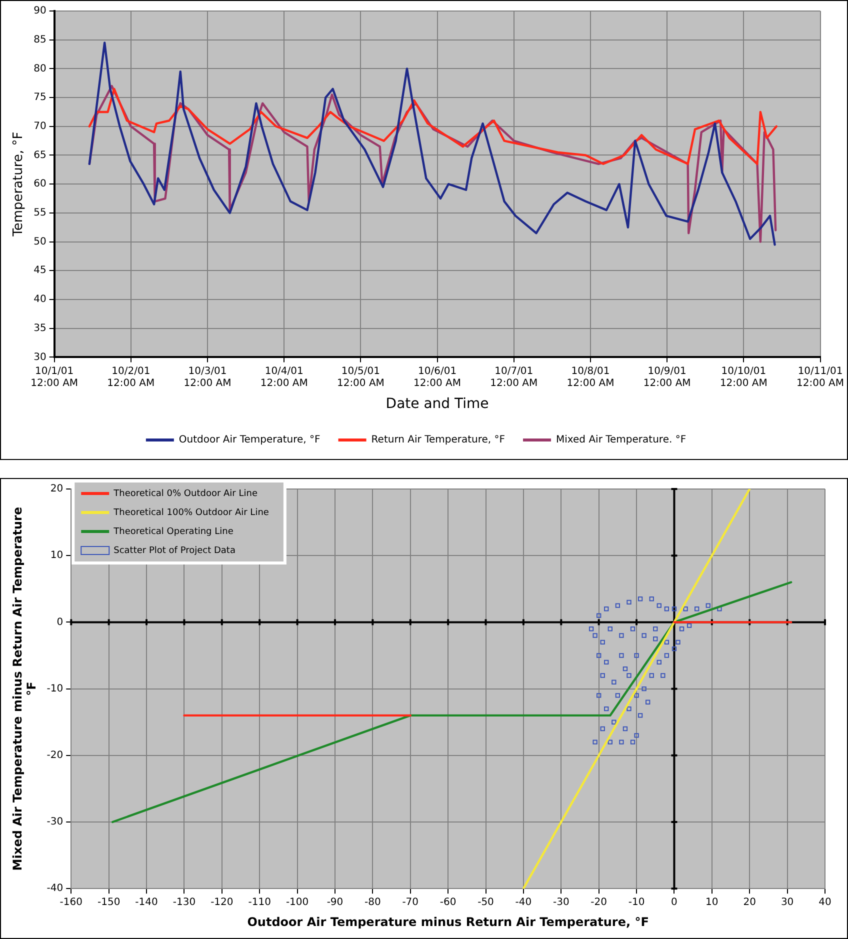 The image size is (848, 939). What do you see at coordinates (40, 126) in the screenshot?
I see `y-tick-label: 70` at bounding box center [40, 126].